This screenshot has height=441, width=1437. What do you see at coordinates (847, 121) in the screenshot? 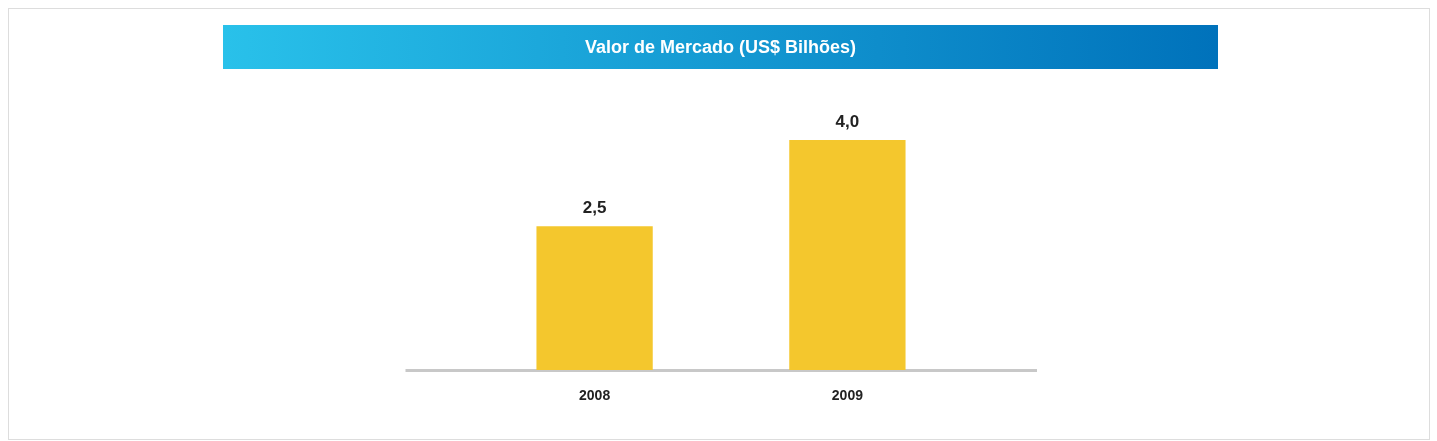
I see `data-label: 4,0` at bounding box center [847, 121].